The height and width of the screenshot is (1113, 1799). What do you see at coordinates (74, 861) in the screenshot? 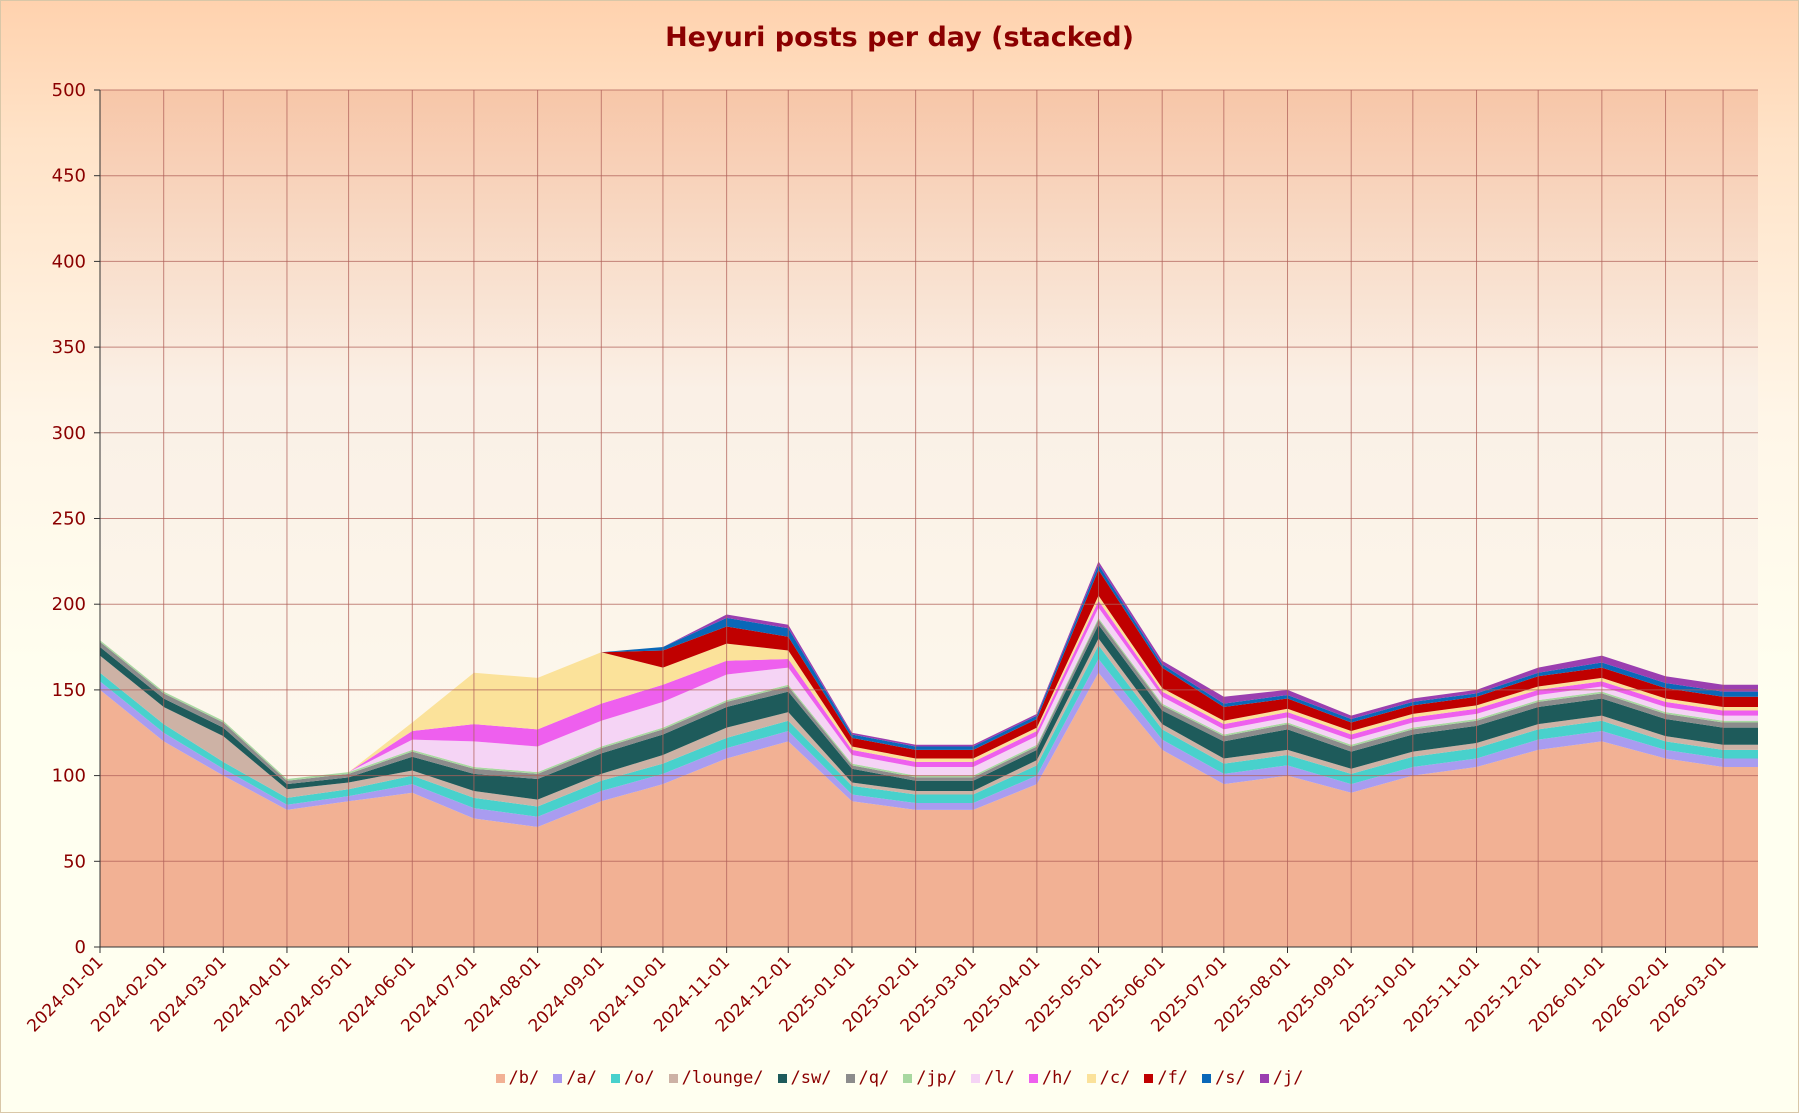
I see `y-tick-label: 50` at bounding box center [74, 861].